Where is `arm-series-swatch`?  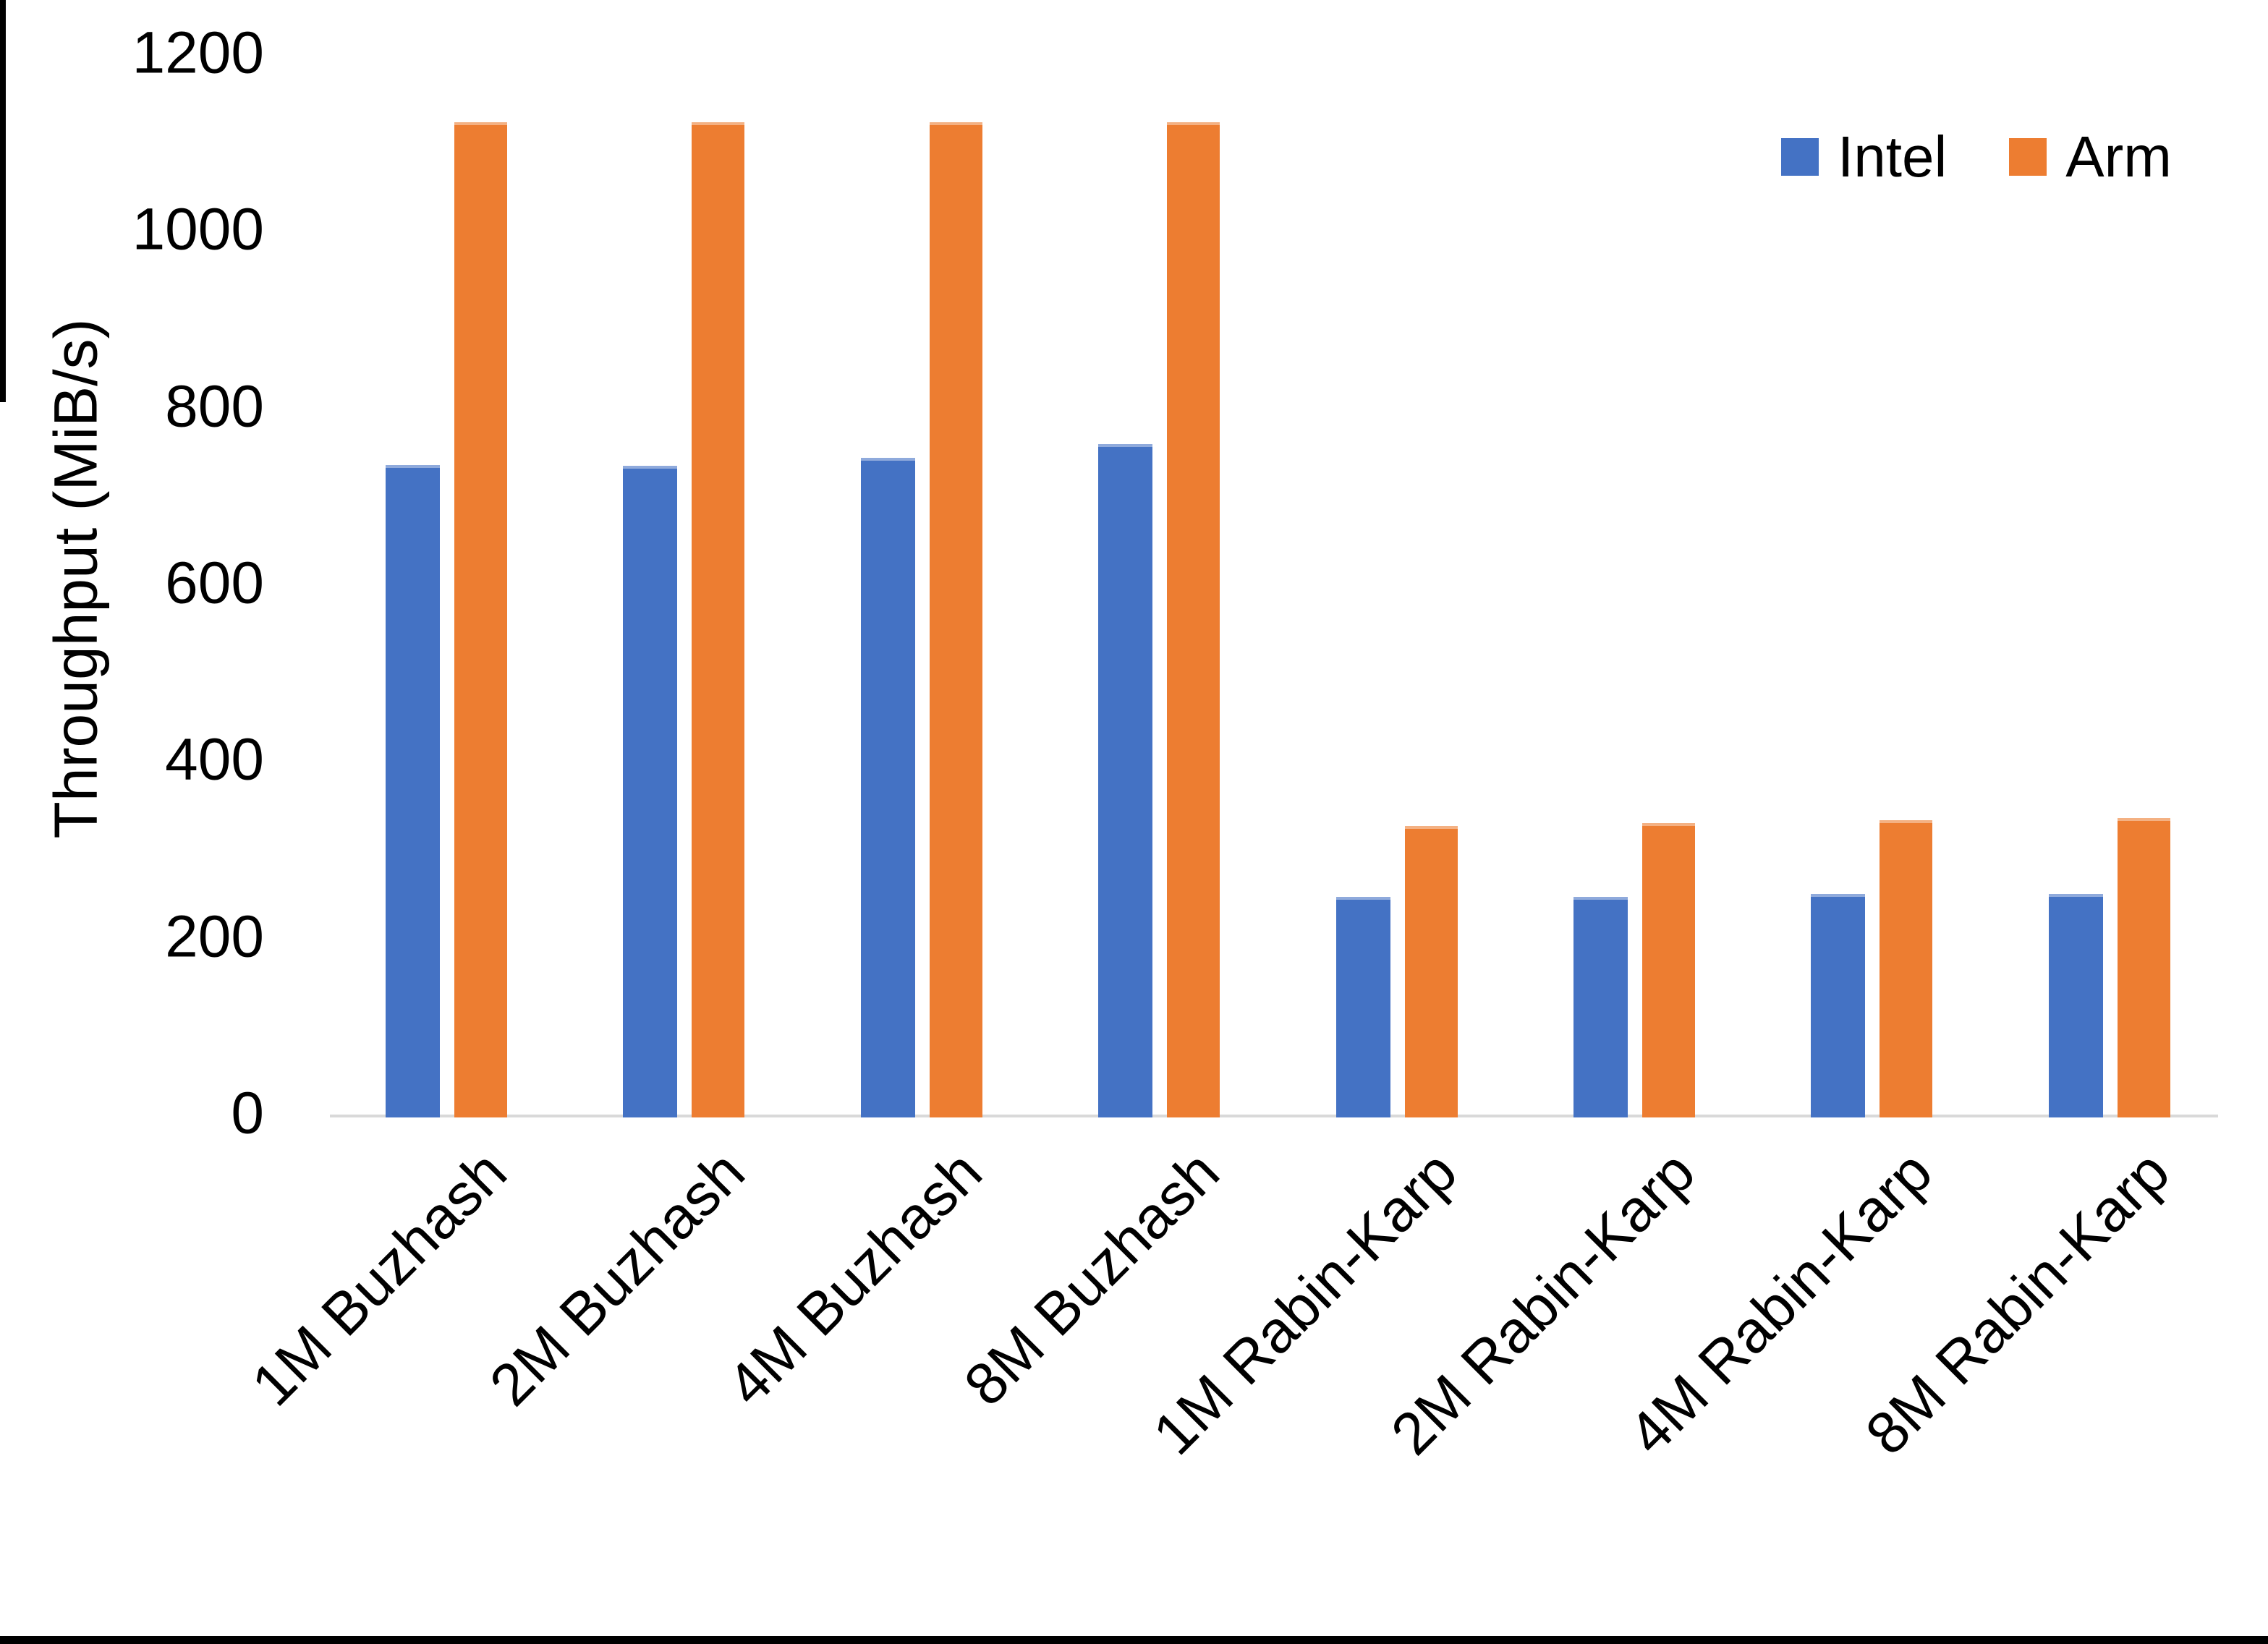 arm-series-swatch is located at coordinates (2028, 157).